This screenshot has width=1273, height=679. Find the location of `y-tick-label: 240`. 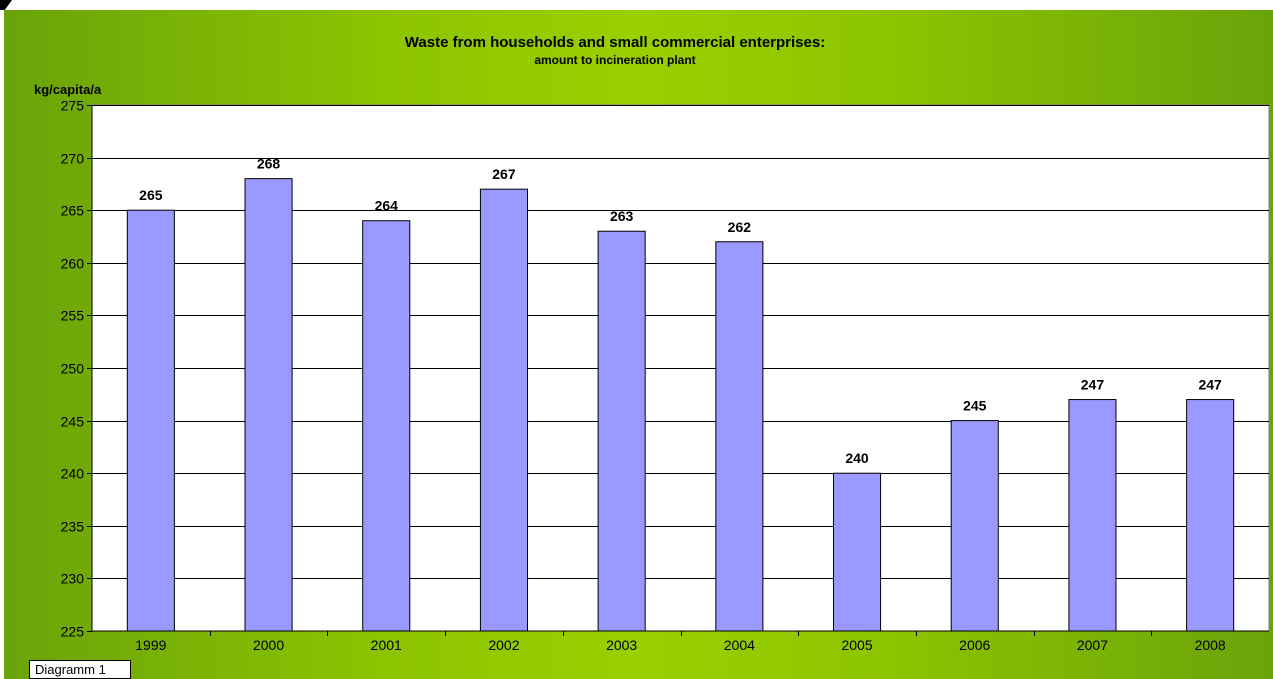

y-tick-label: 240 is located at coordinates (73, 474).